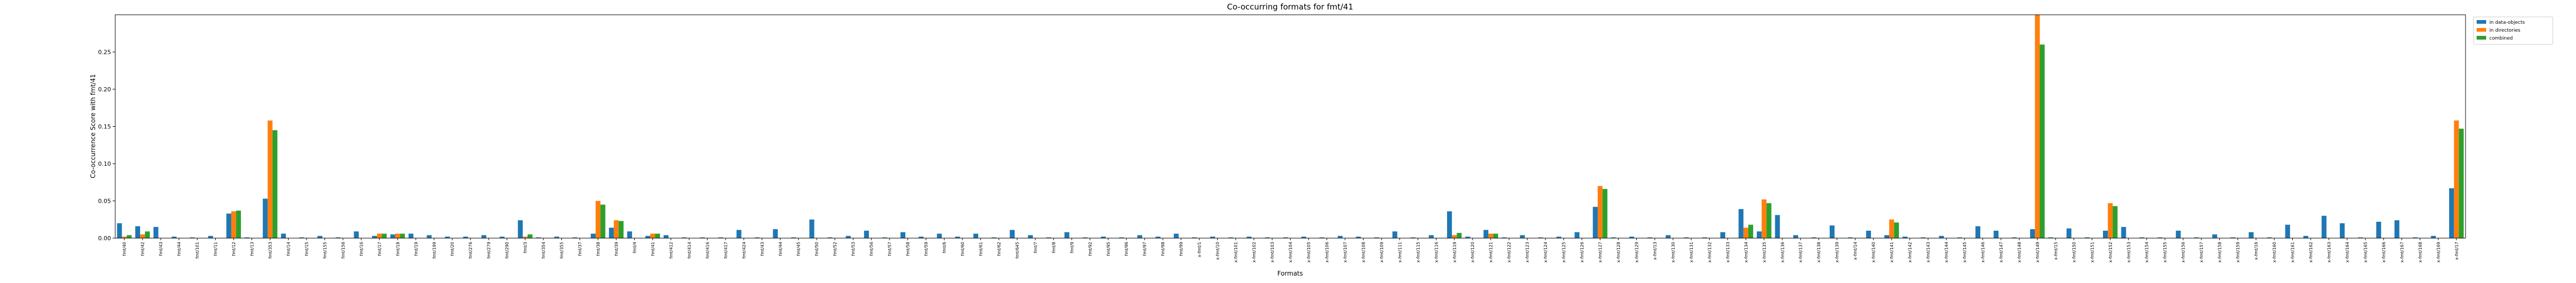  What do you see at coordinates (435, 251) in the screenshot?
I see `x-tick-label: fmt/199` at bounding box center [435, 251].